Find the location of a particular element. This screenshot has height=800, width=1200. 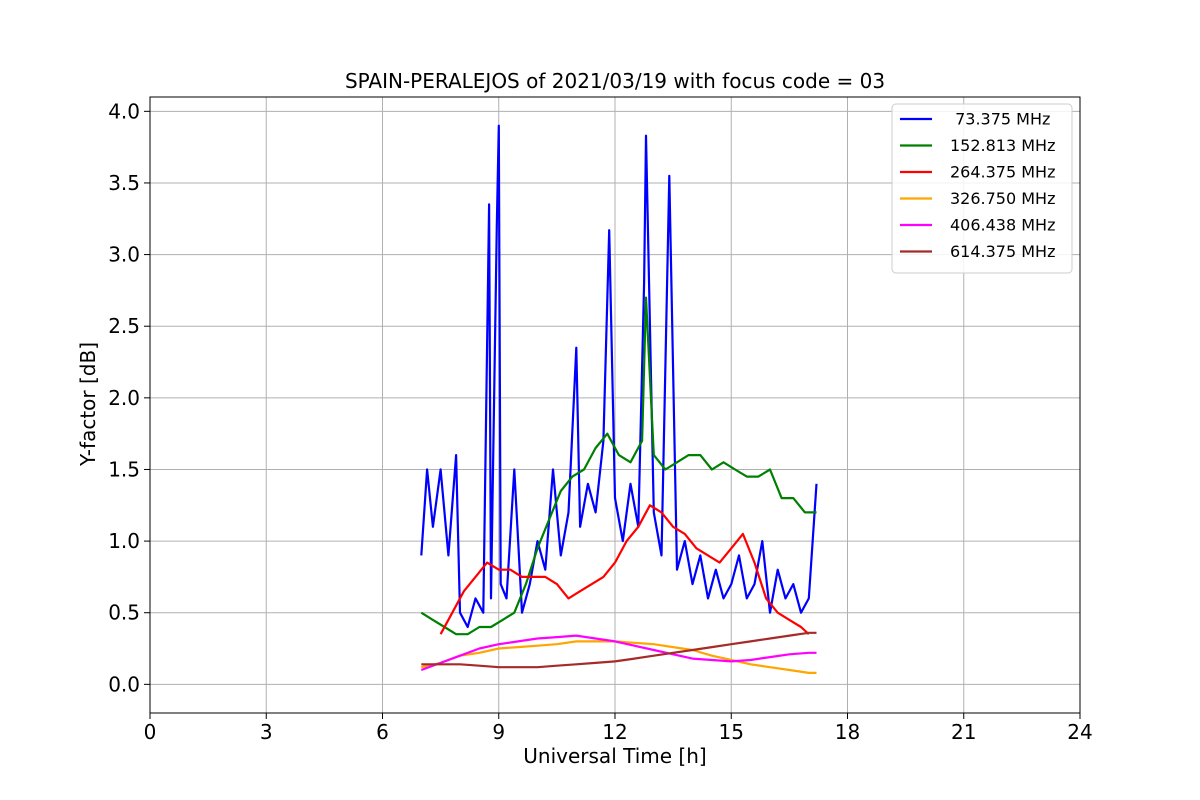

x-tick-label: 3 is located at coordinates (266, 732).